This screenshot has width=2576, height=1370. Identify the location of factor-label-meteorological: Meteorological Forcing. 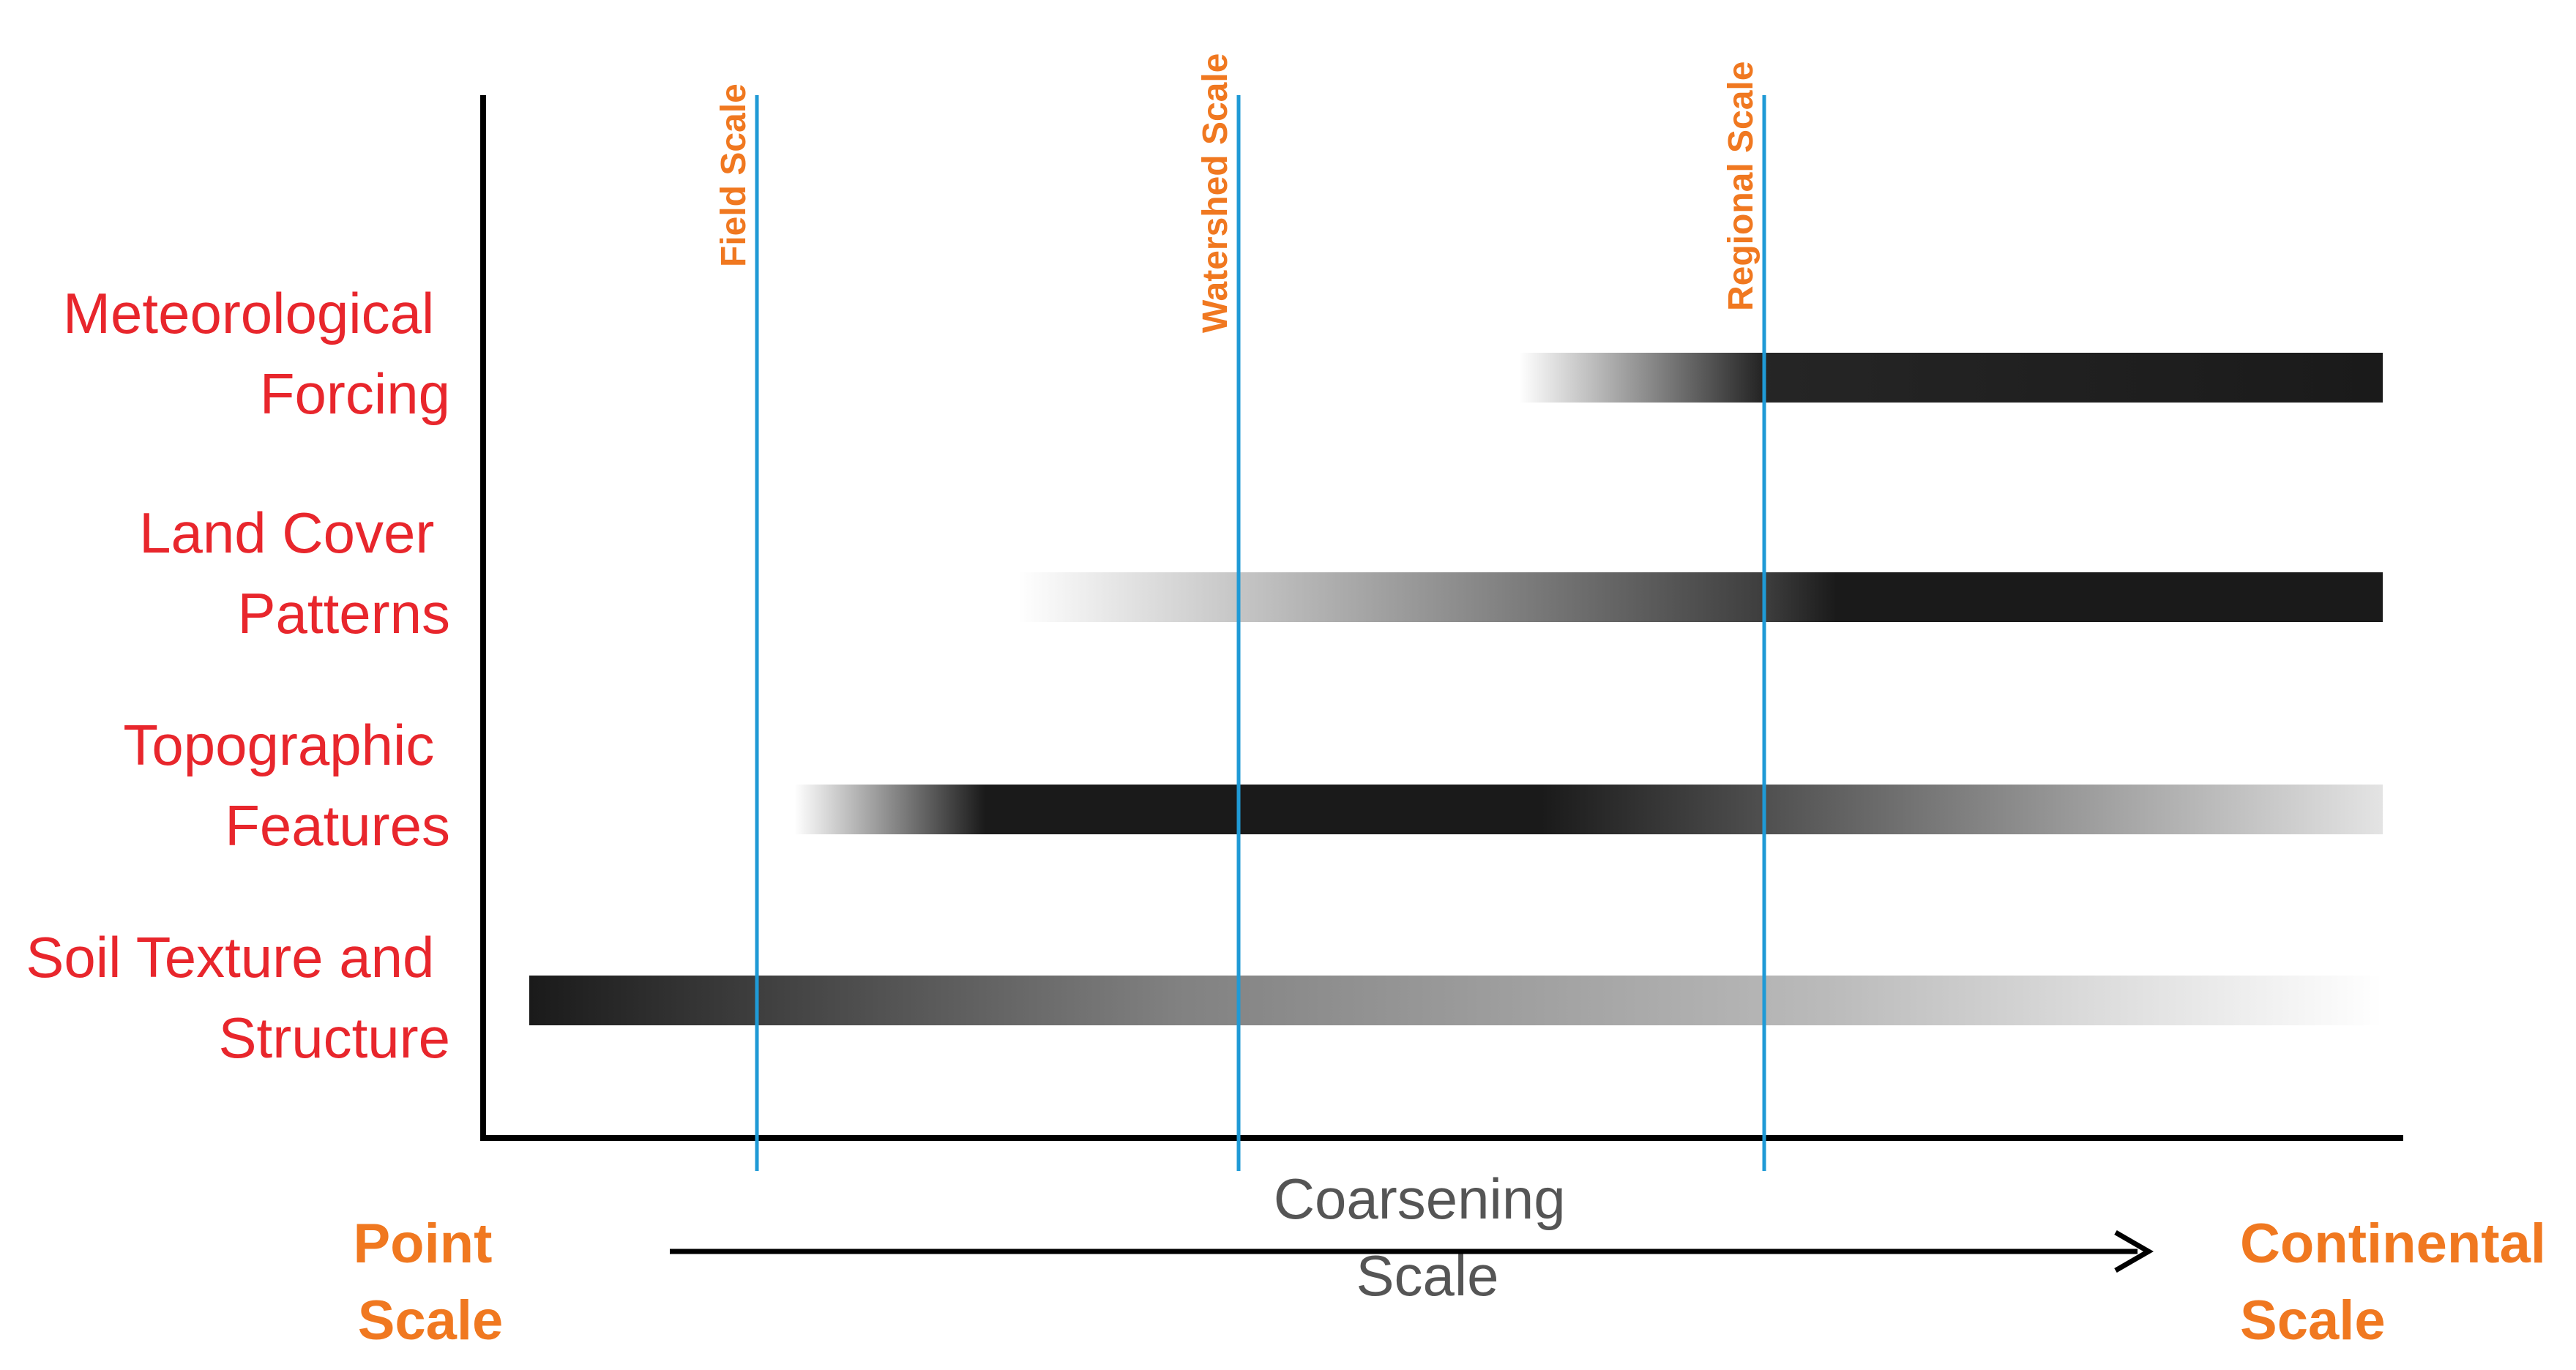
(256, 353).